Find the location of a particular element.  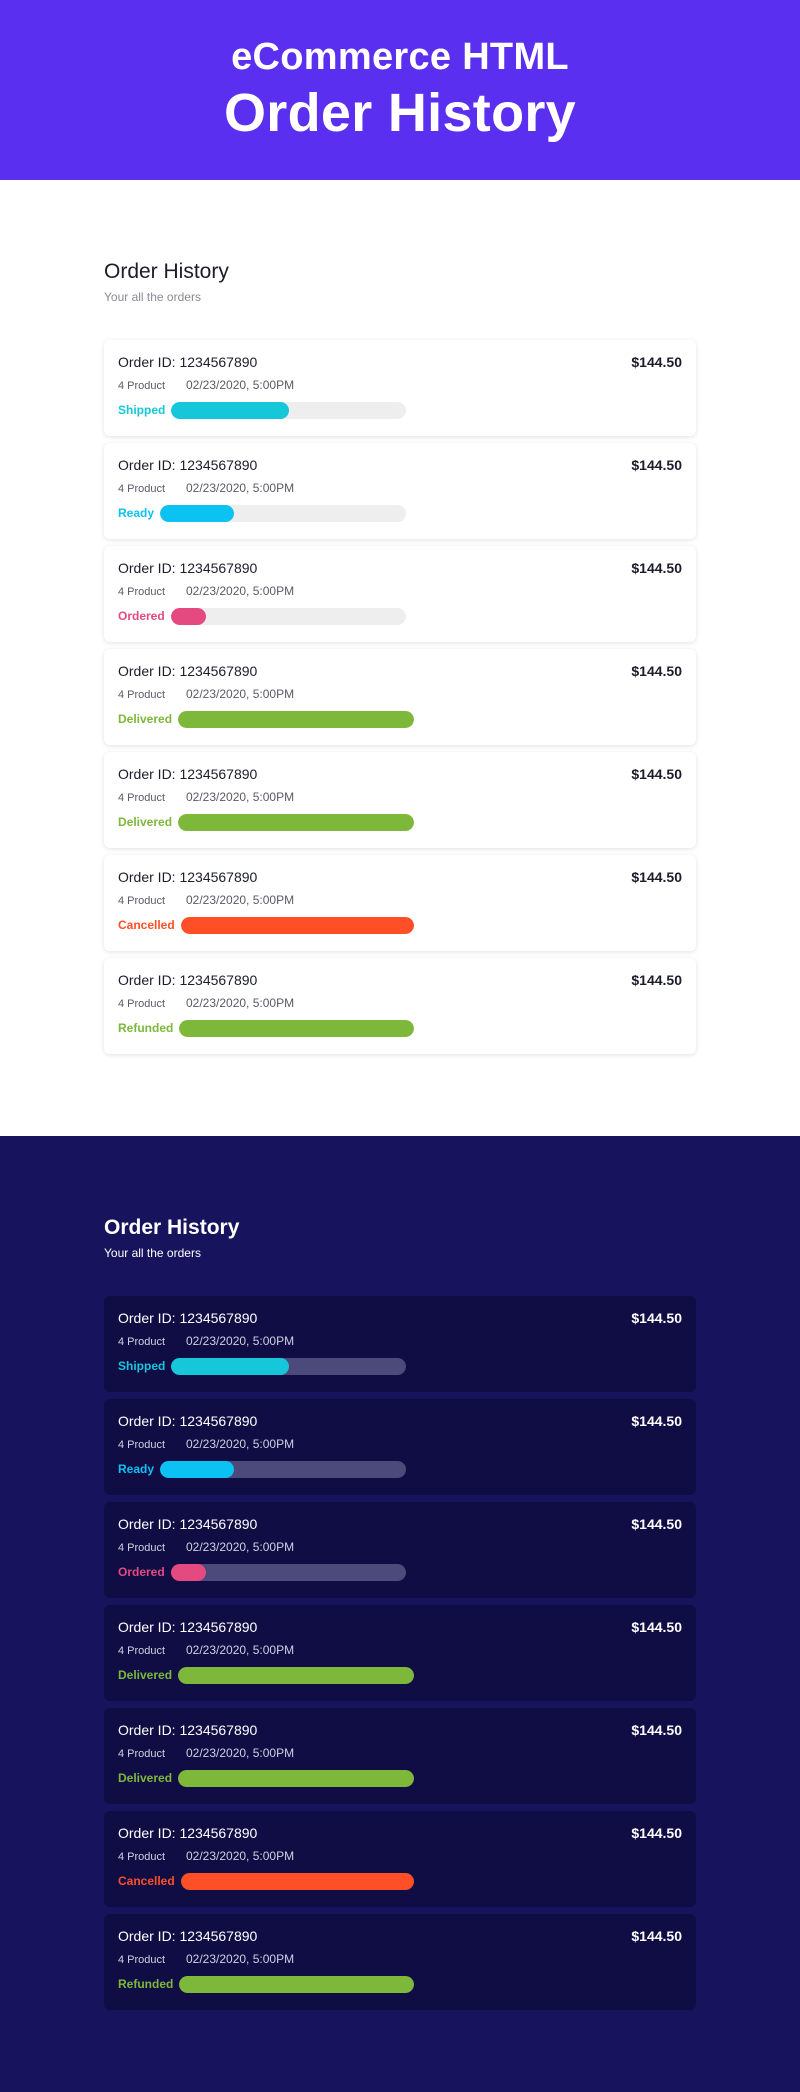

status-label: Cancelled is located at coordinates (146, 925).